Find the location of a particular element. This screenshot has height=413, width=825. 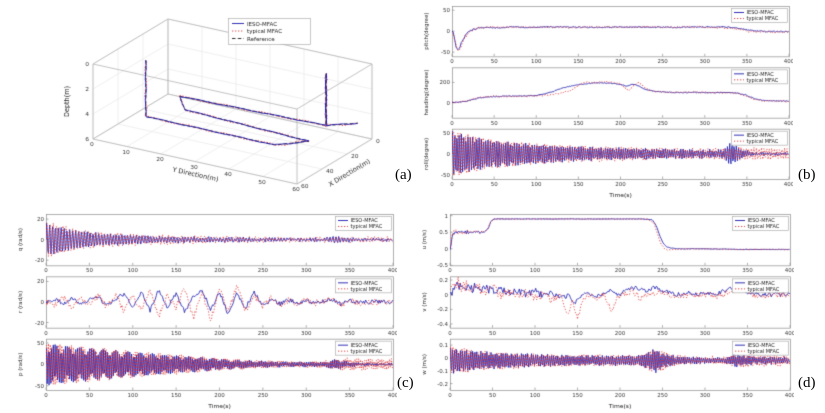

panel-c-label: (c) is located at coordinates (405, 383).